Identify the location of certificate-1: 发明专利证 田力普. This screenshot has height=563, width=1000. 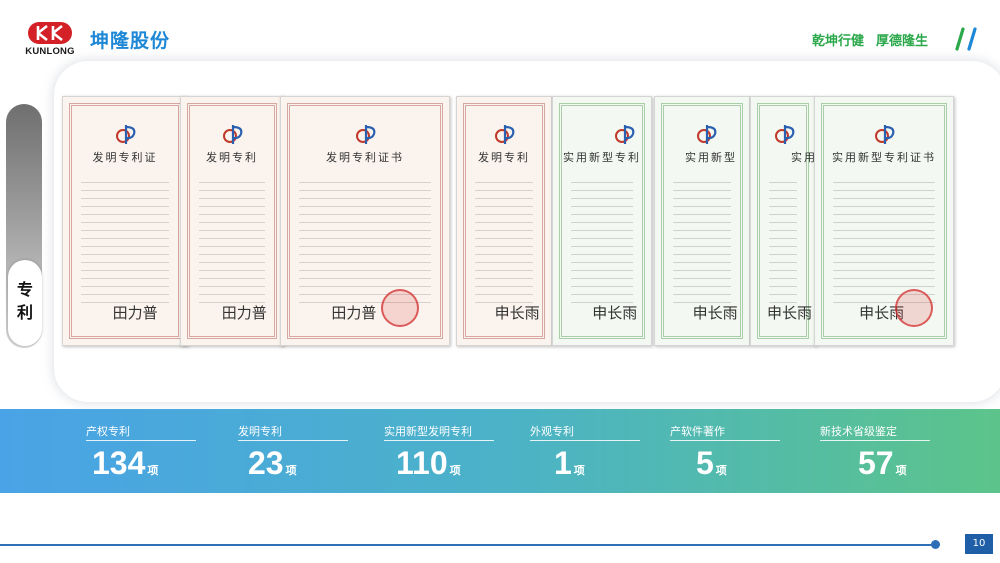
(125, 221).